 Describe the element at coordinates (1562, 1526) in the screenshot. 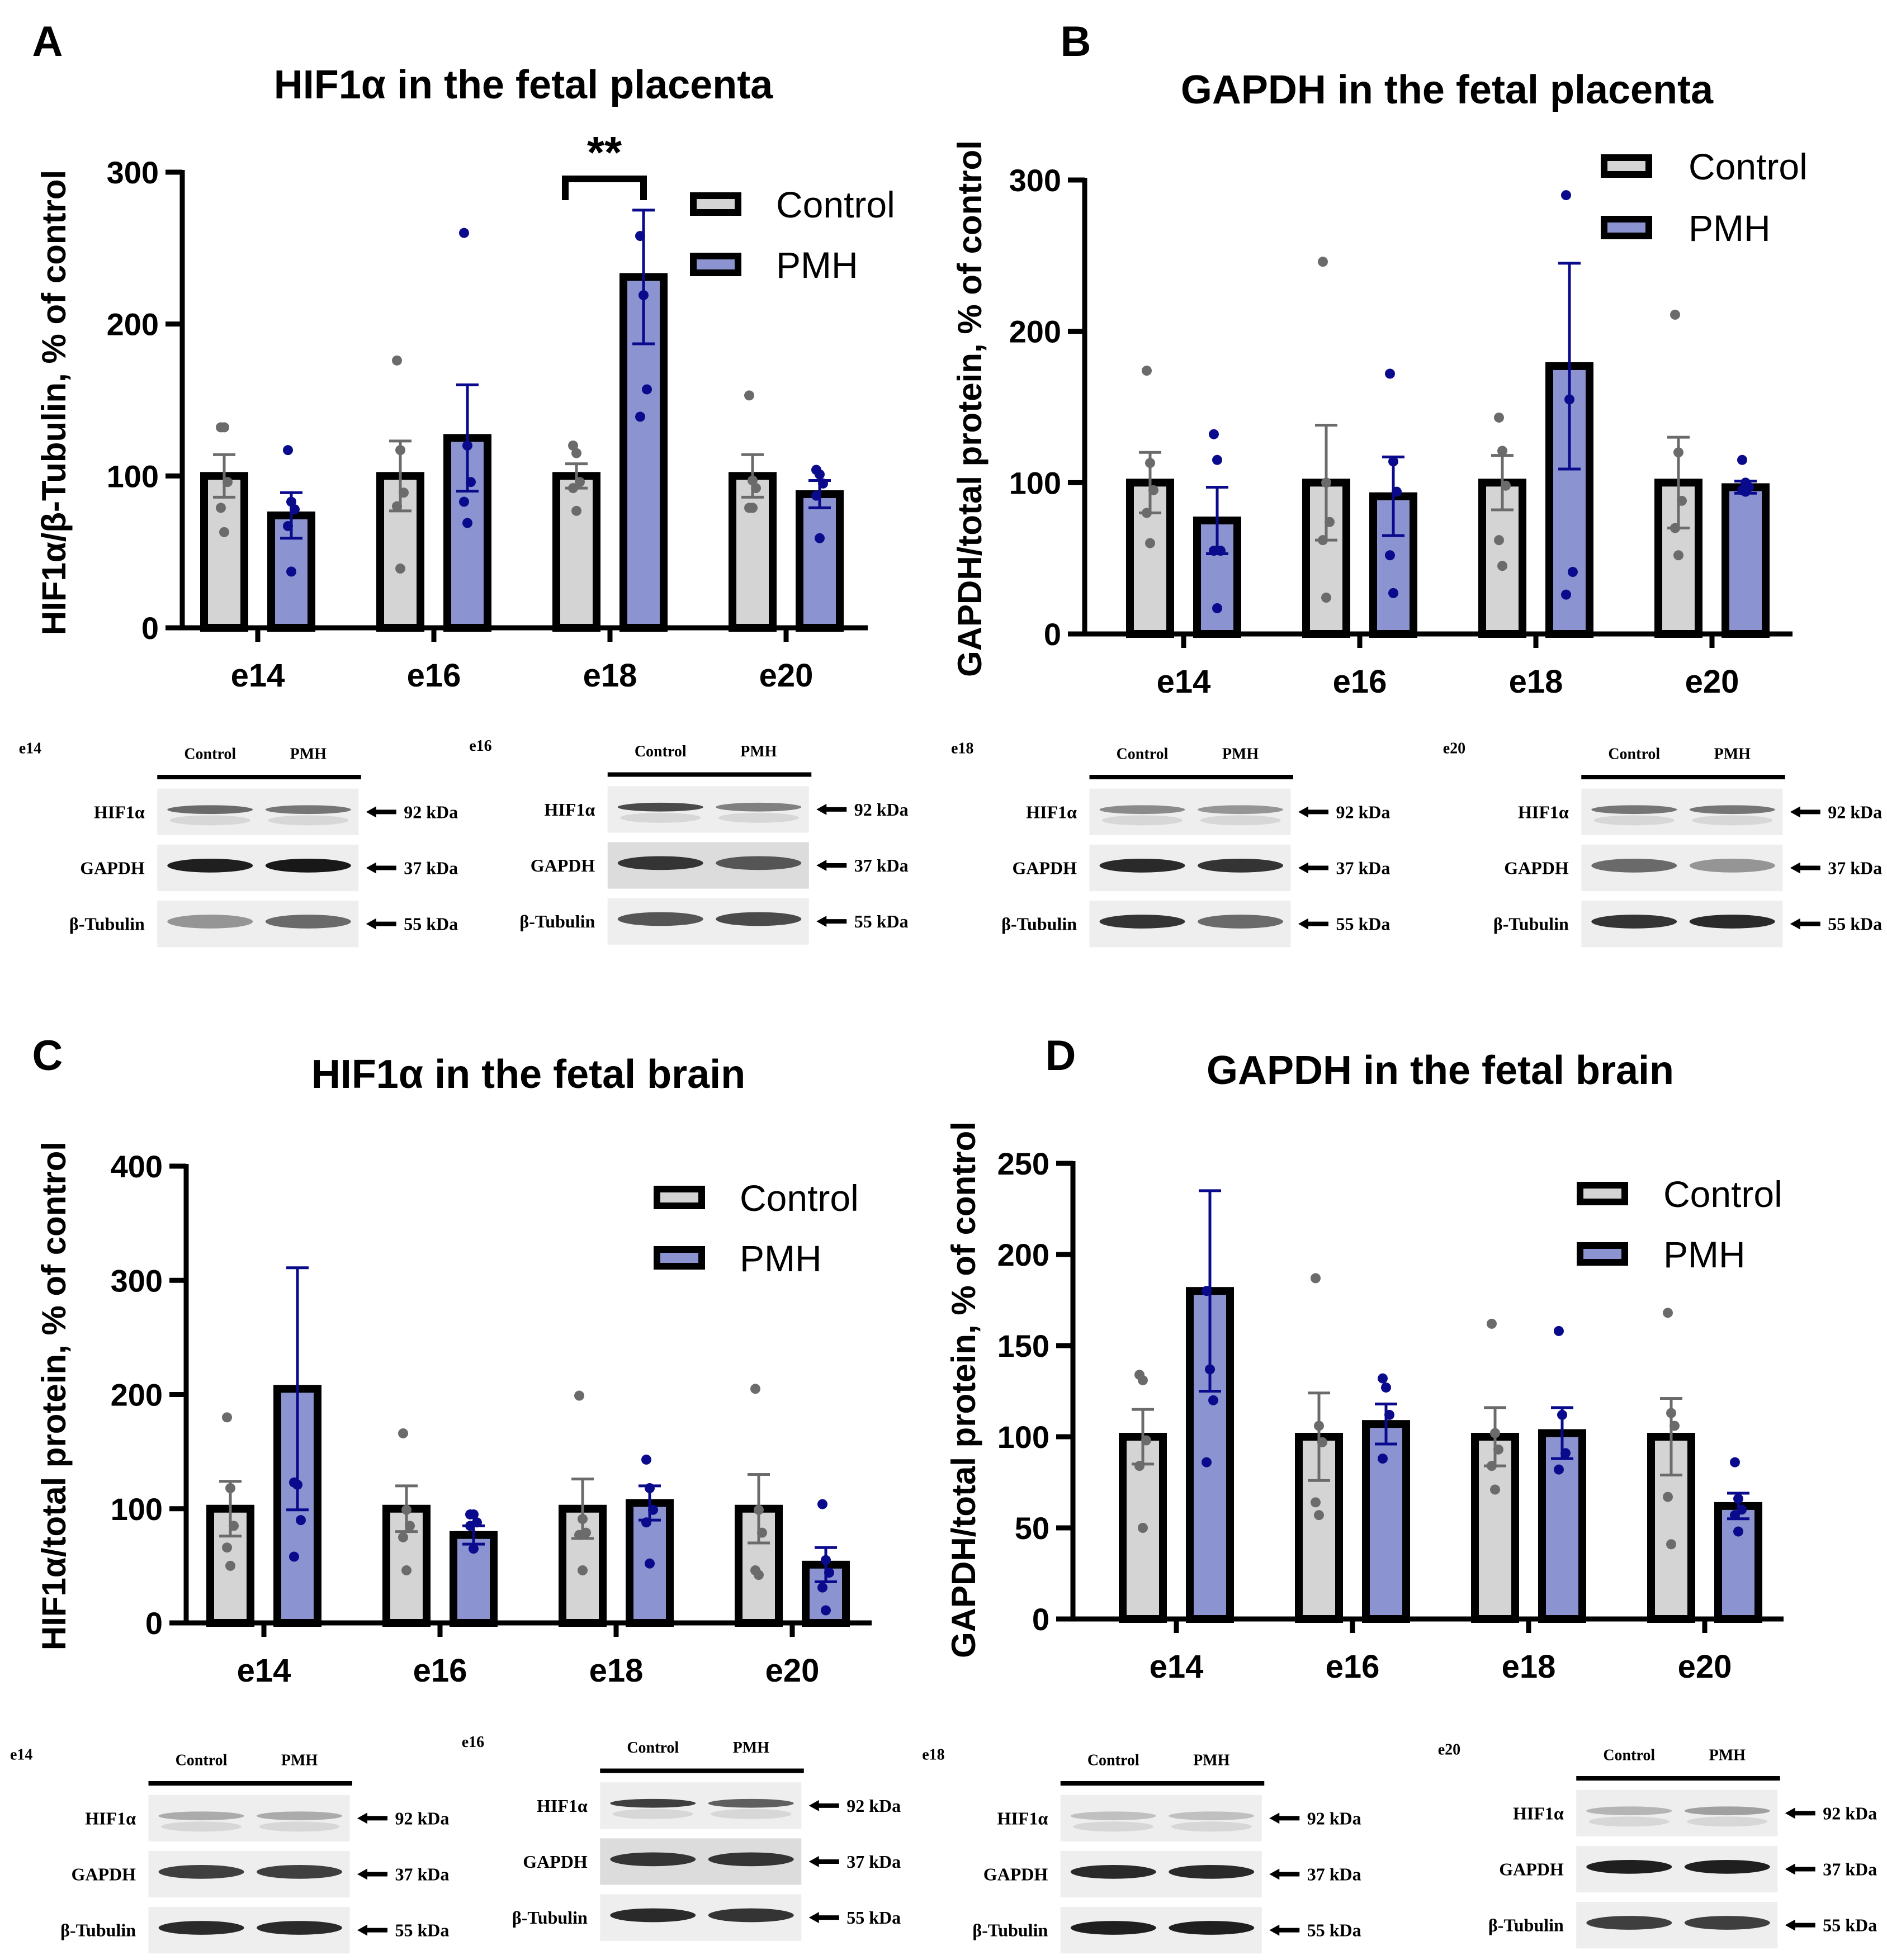

I see `bar-pmh-e18` at that location.